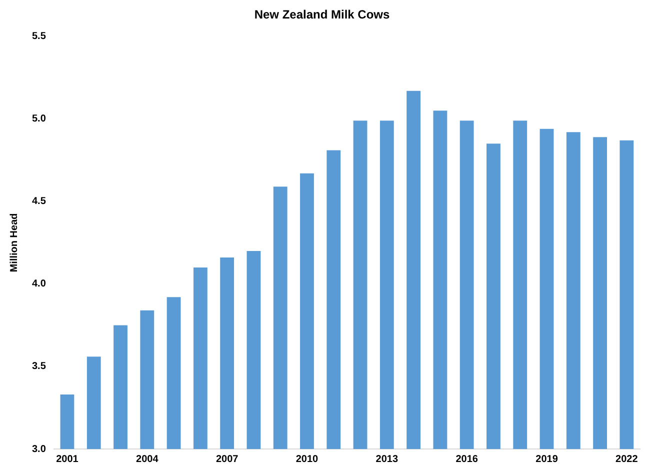  I want to click on x-tick-label: 2010, so click(307, 459).